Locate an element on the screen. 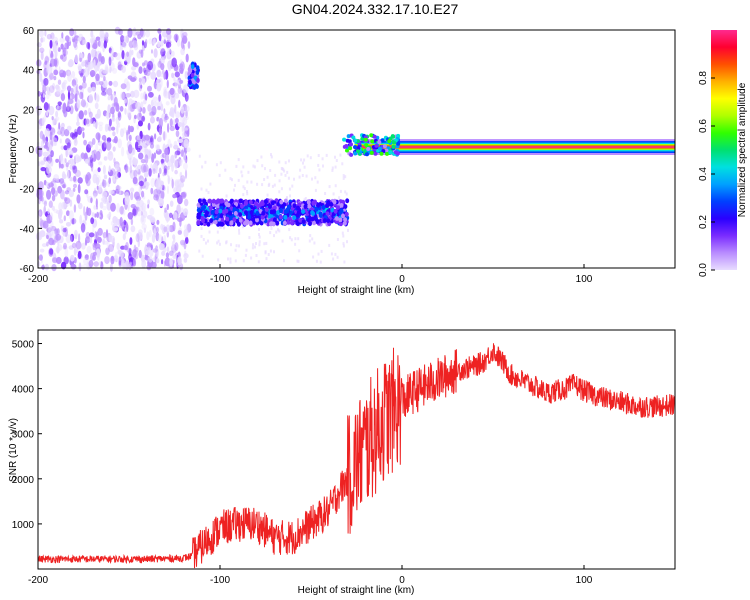  colorbar-tick-label: 0.6 is located at coordinates (703, 126).